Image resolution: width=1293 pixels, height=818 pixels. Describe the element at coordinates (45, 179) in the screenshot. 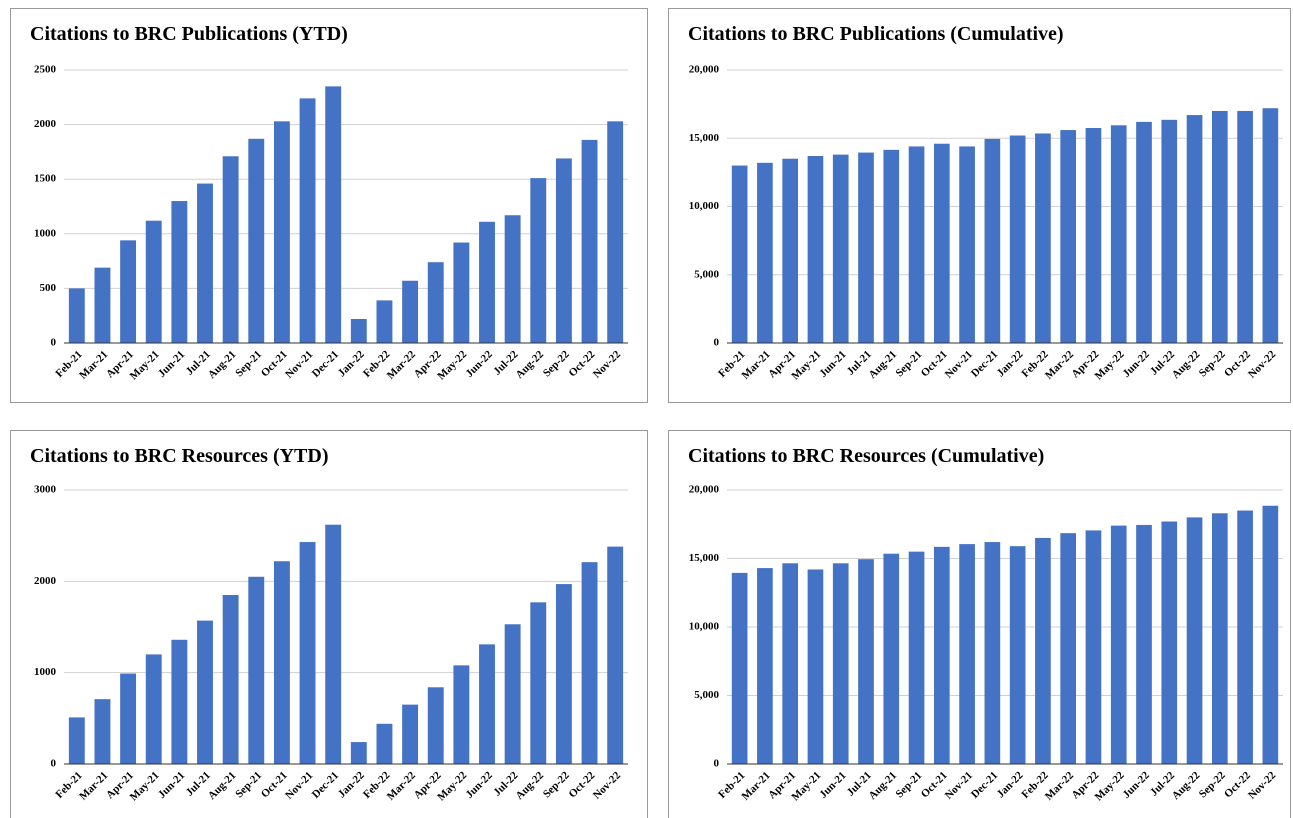

I see `y-tick-label: 1500` at that location.